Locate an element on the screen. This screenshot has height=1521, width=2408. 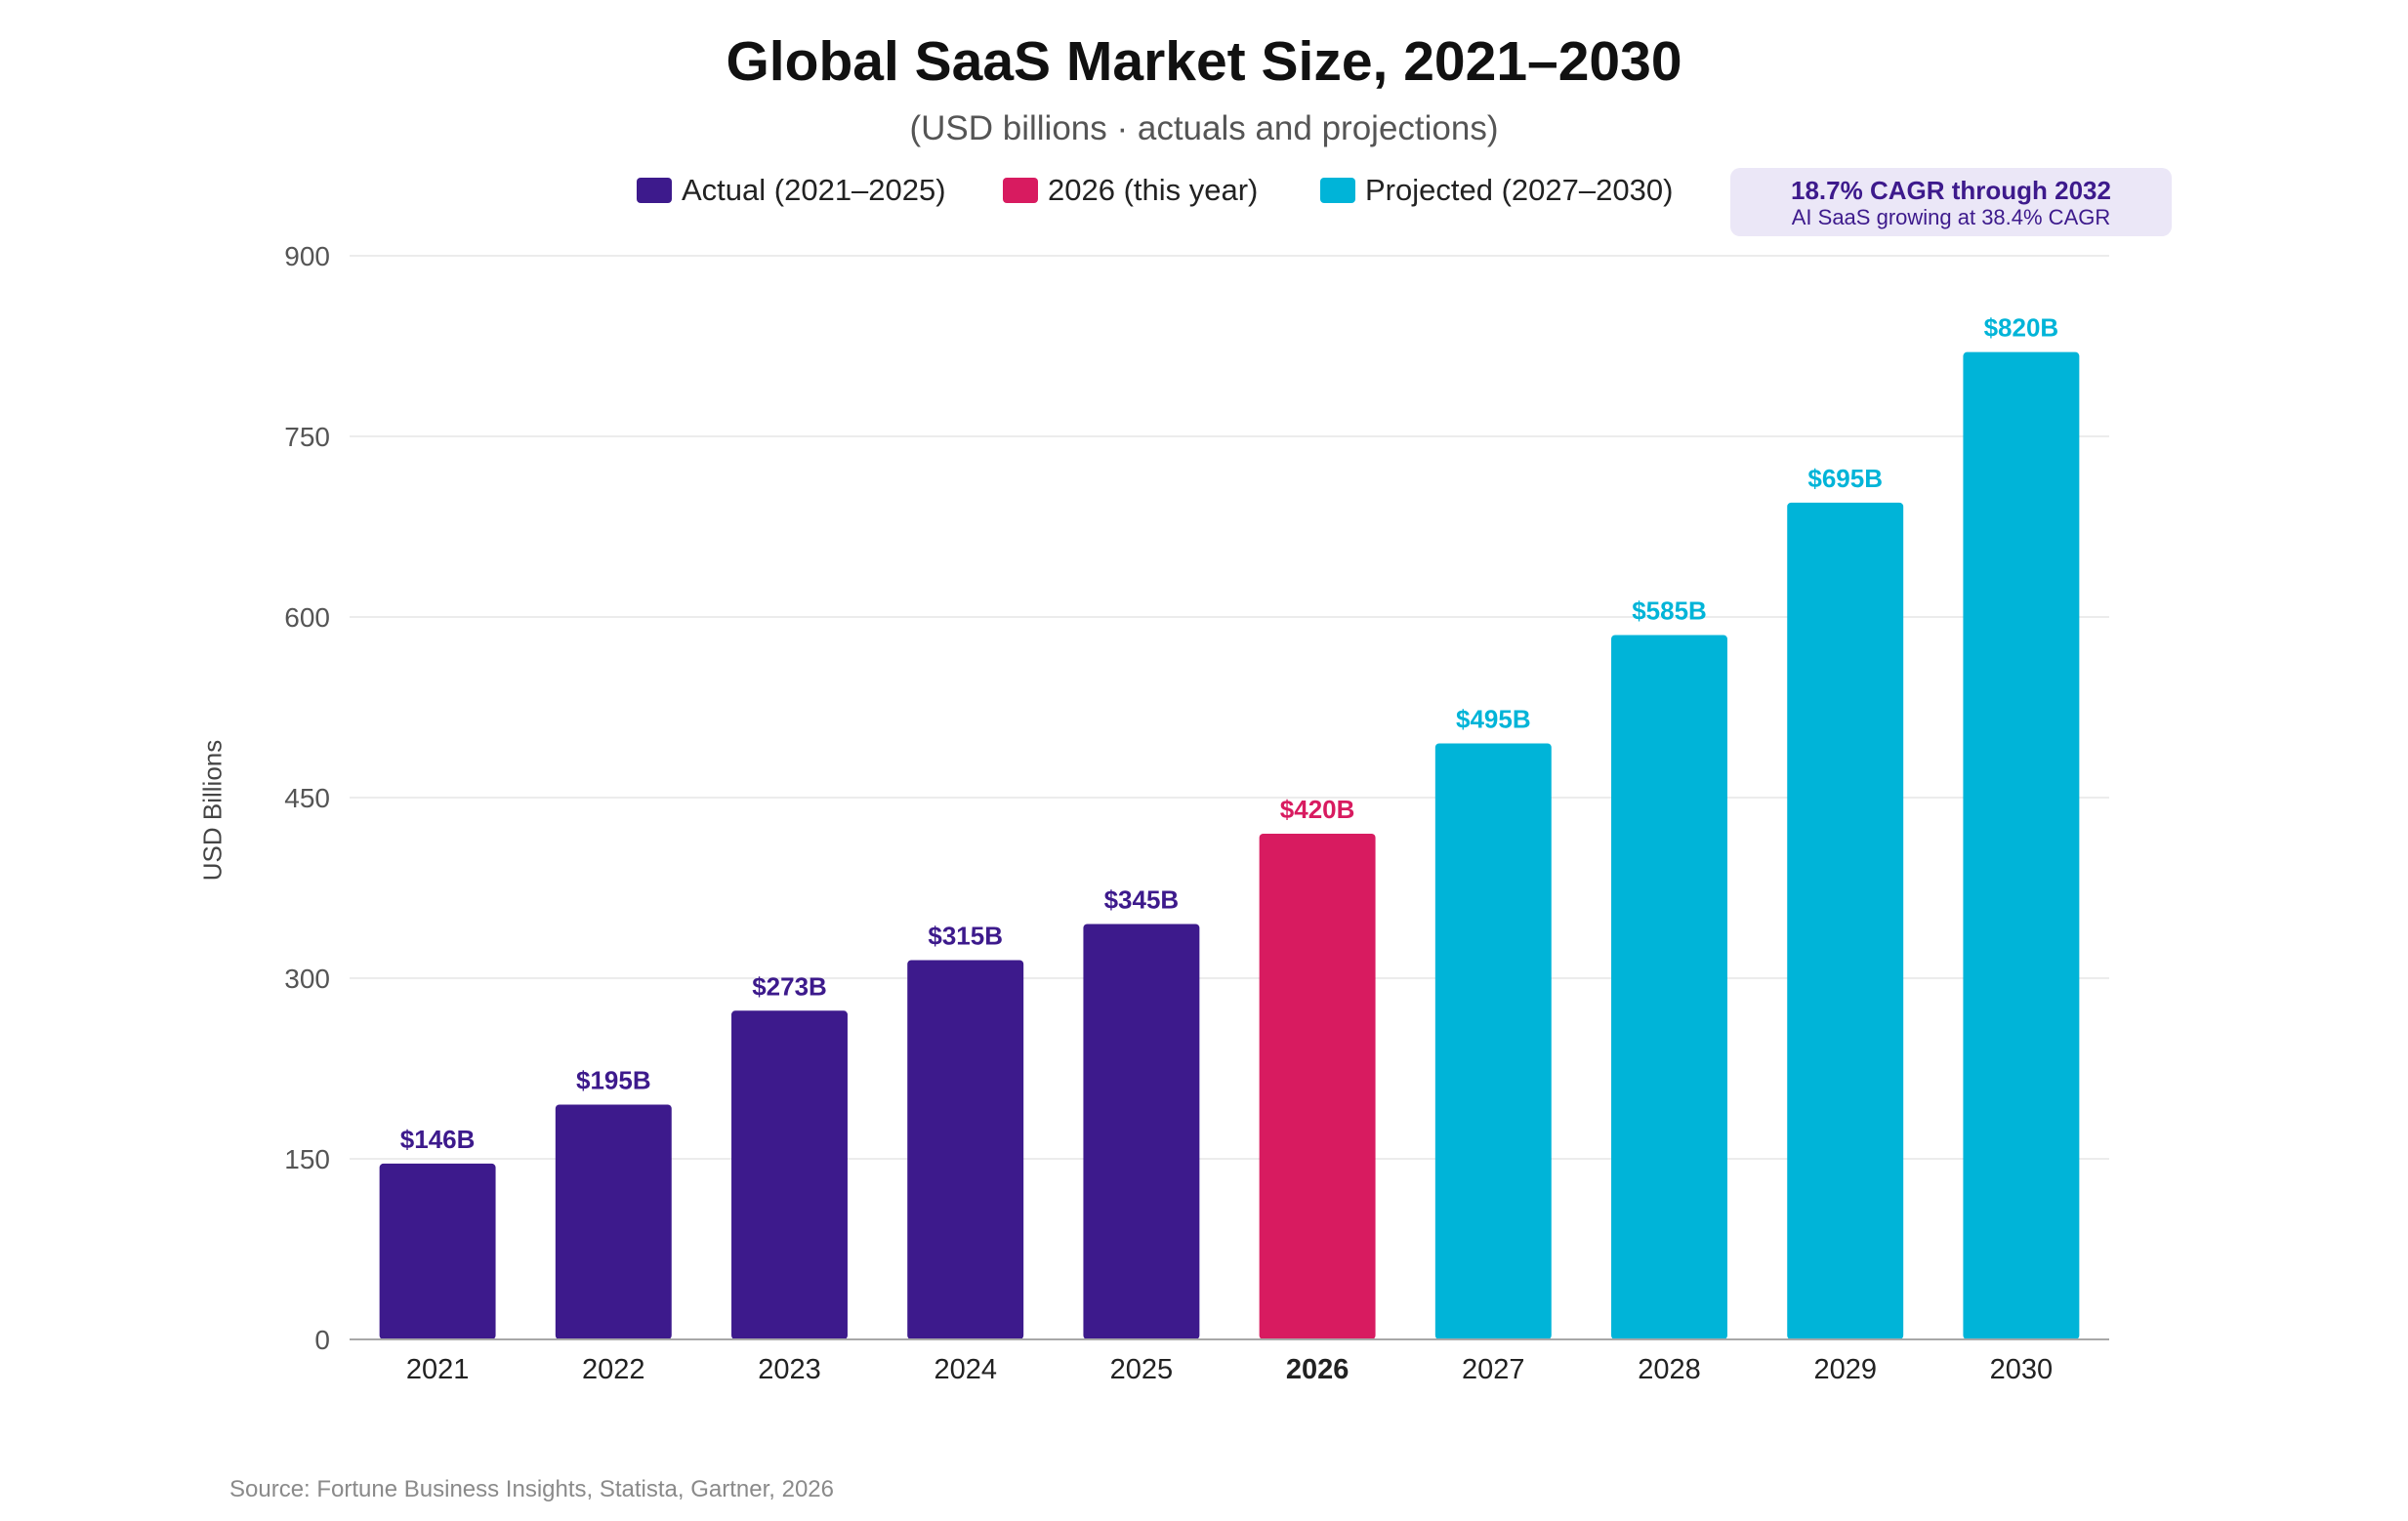
bar-2028 is located at coordinates (1669, 987).